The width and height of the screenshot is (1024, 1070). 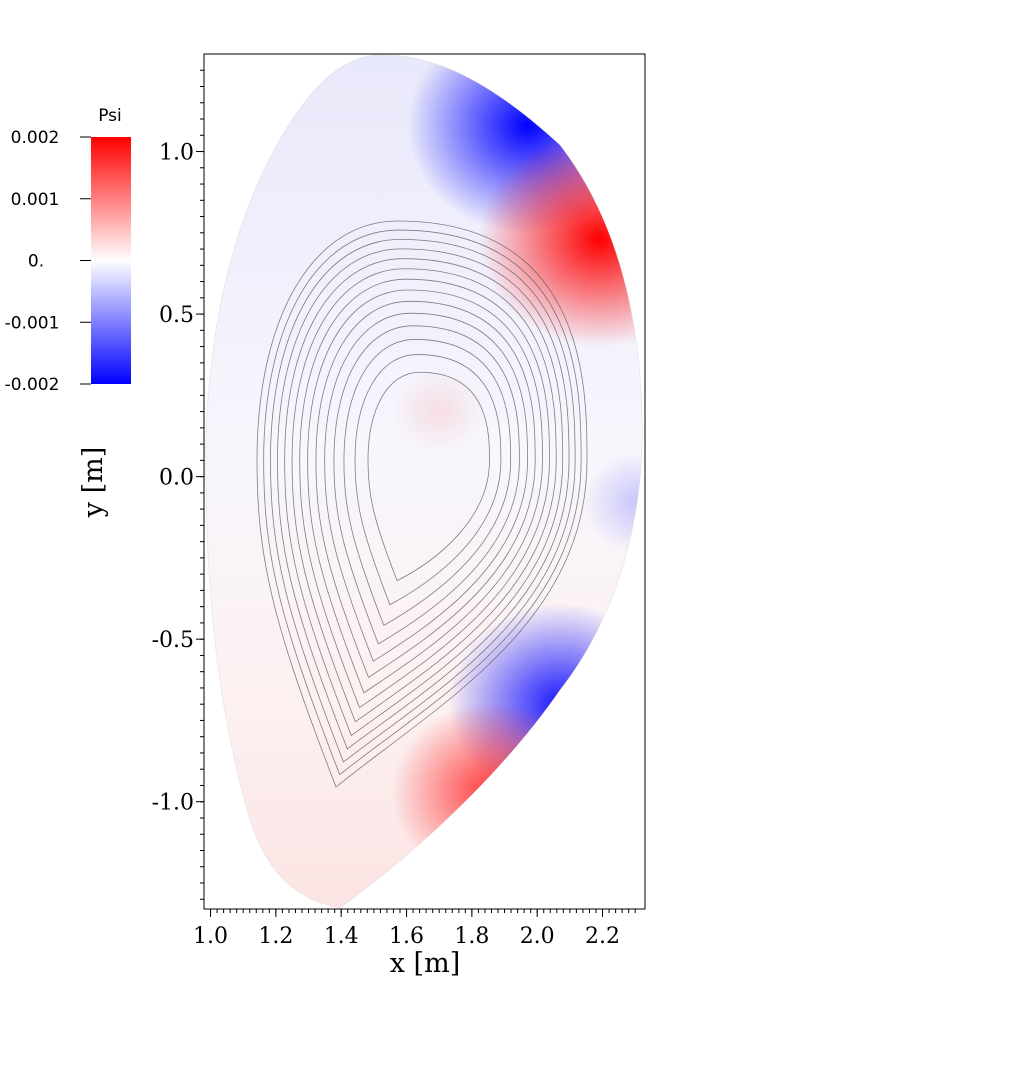 What do you see at coordinates (111, 260) in the screenshot?
I see `colorbar-gradient` at bounding box center [111, 260].